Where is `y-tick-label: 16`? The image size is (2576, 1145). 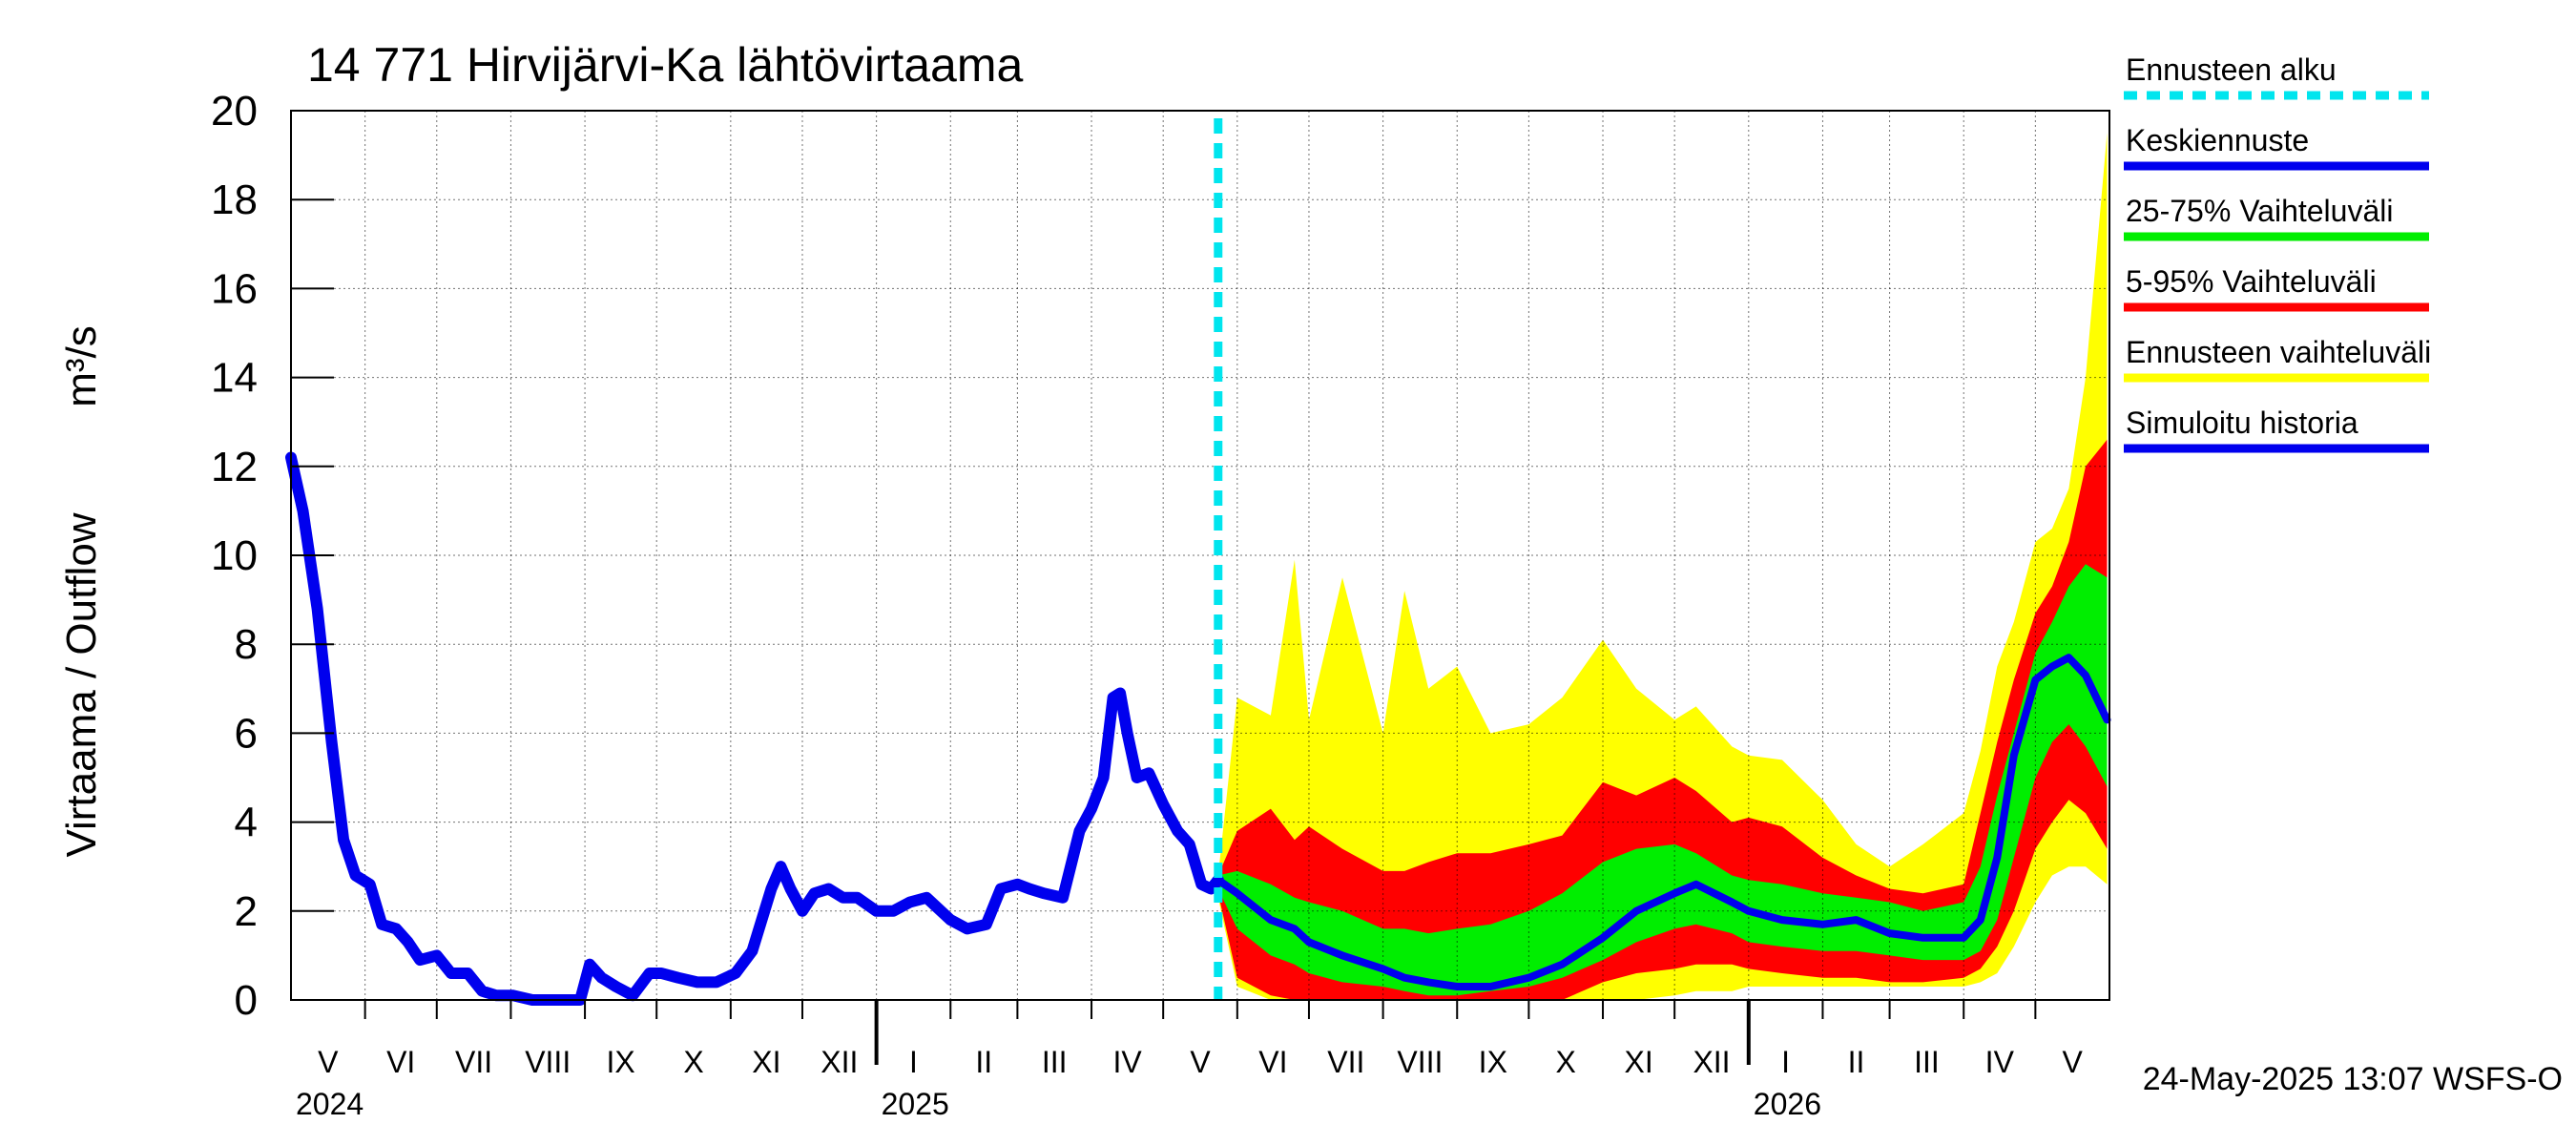
y-tick-label: 16 is located at coordinates (234, 288).